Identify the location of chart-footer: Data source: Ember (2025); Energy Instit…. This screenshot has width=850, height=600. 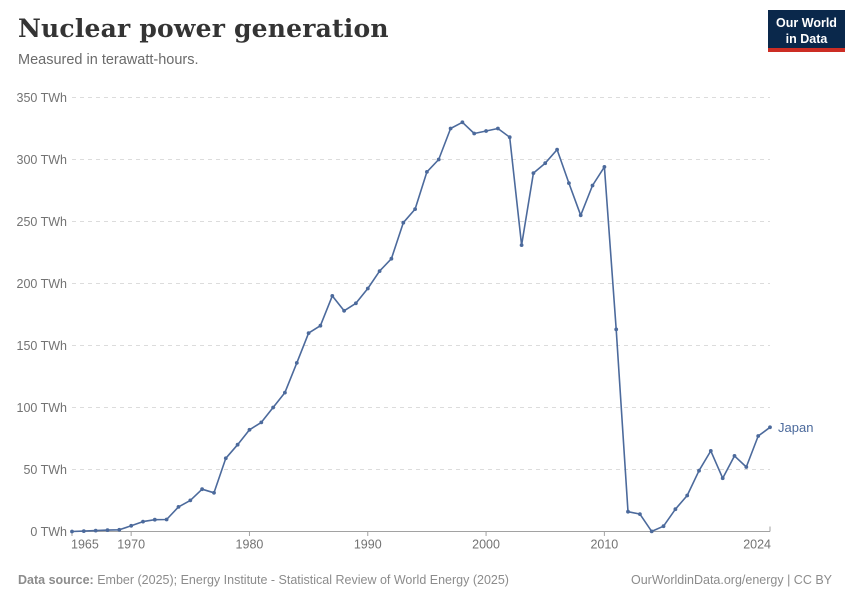
(425, 580).